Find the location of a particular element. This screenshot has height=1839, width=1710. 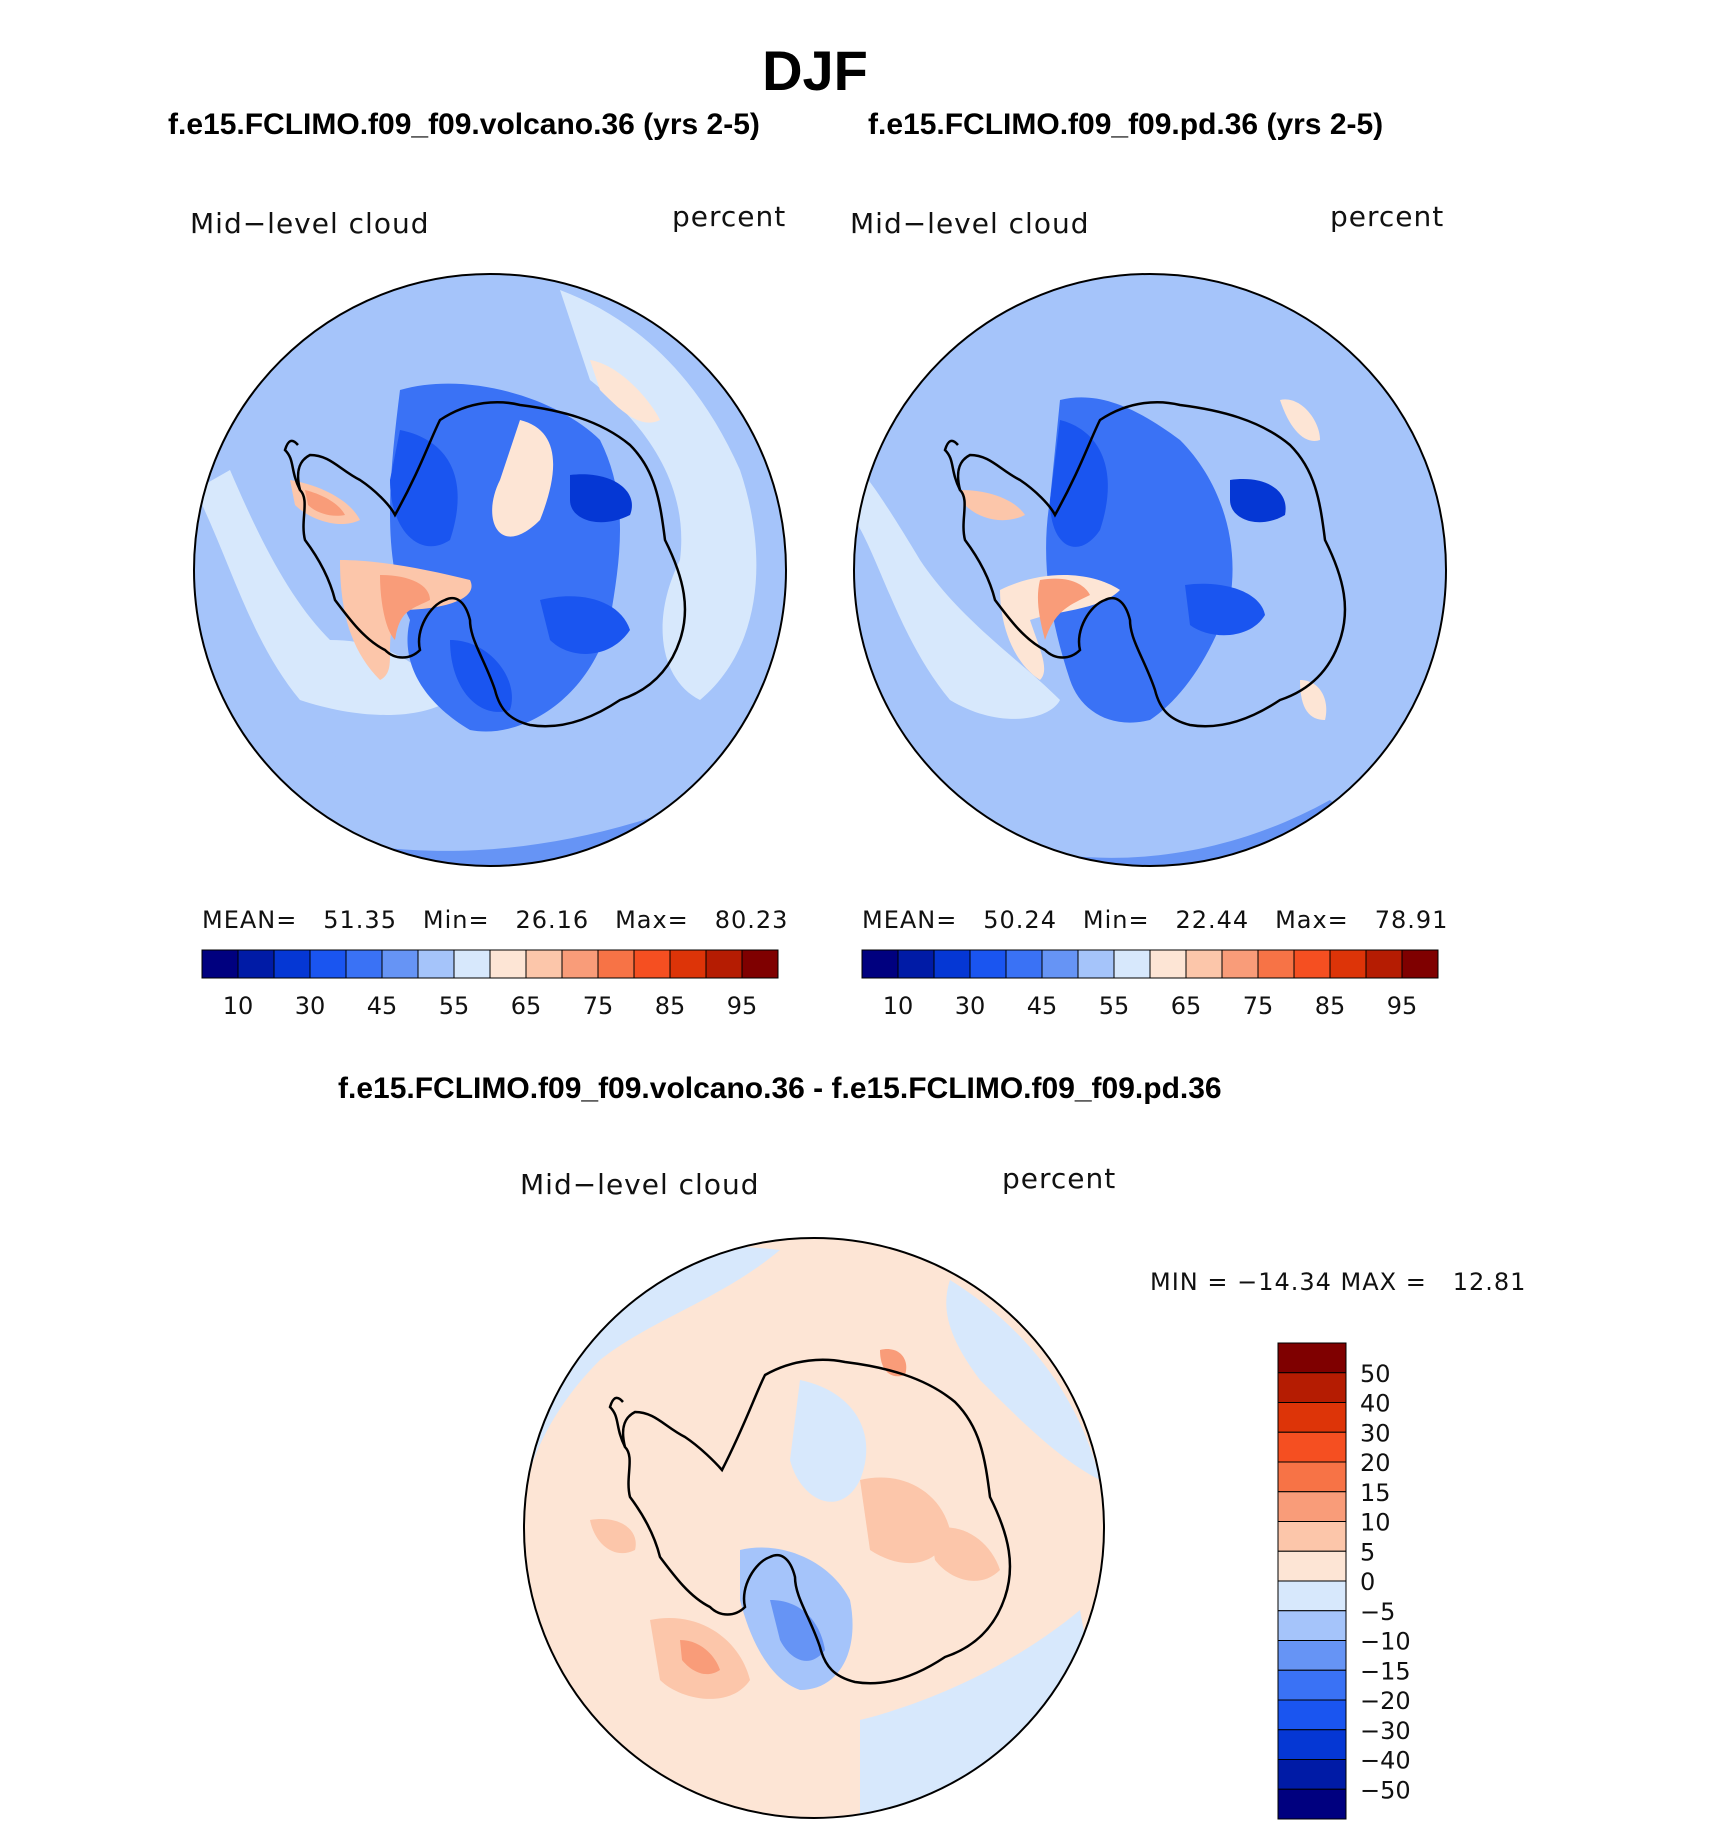

panel-2-units-label: percent is located at coordinates (1387, 216).